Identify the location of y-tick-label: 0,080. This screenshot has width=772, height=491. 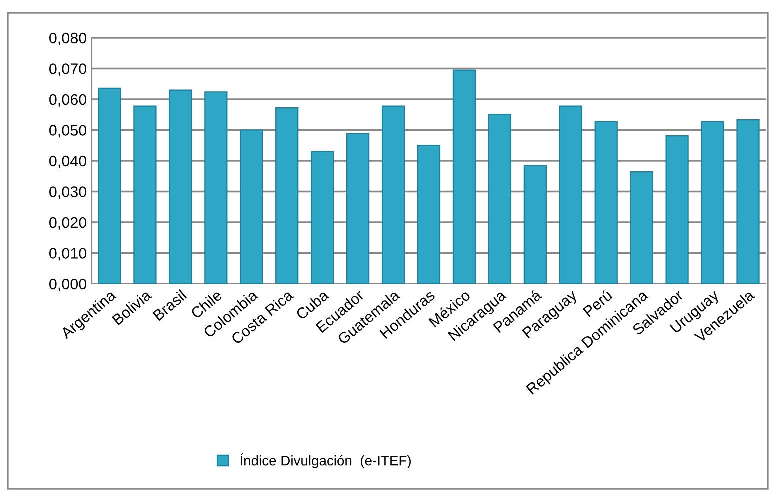
(68, 39).